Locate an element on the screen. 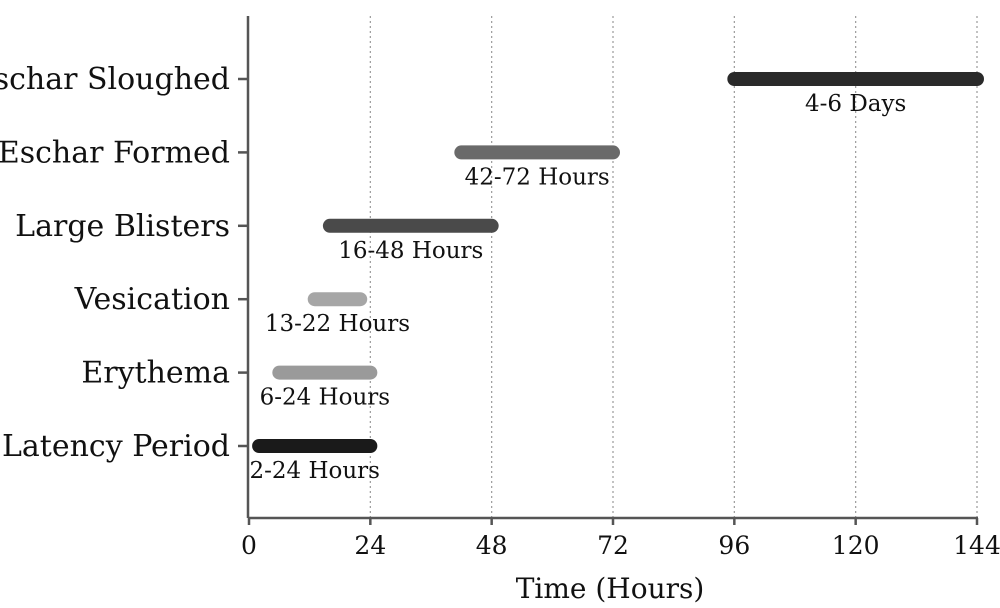  category-label: Eschar Sloughed is located at coordinates (115, 79).